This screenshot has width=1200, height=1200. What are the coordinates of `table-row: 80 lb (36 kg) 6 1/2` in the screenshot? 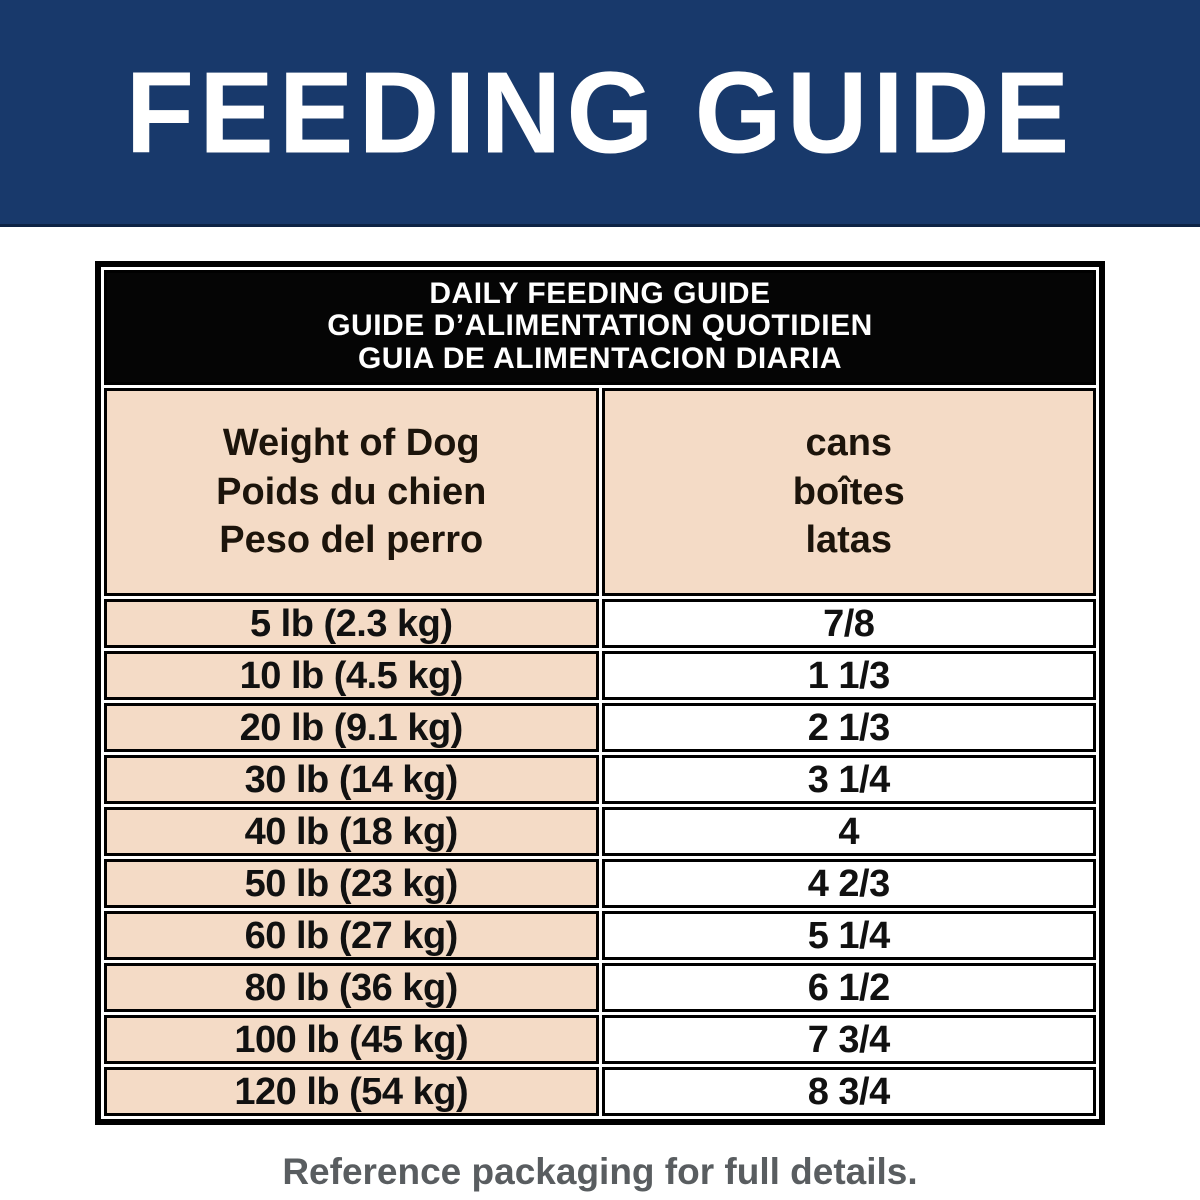 It's located at (600, 988).